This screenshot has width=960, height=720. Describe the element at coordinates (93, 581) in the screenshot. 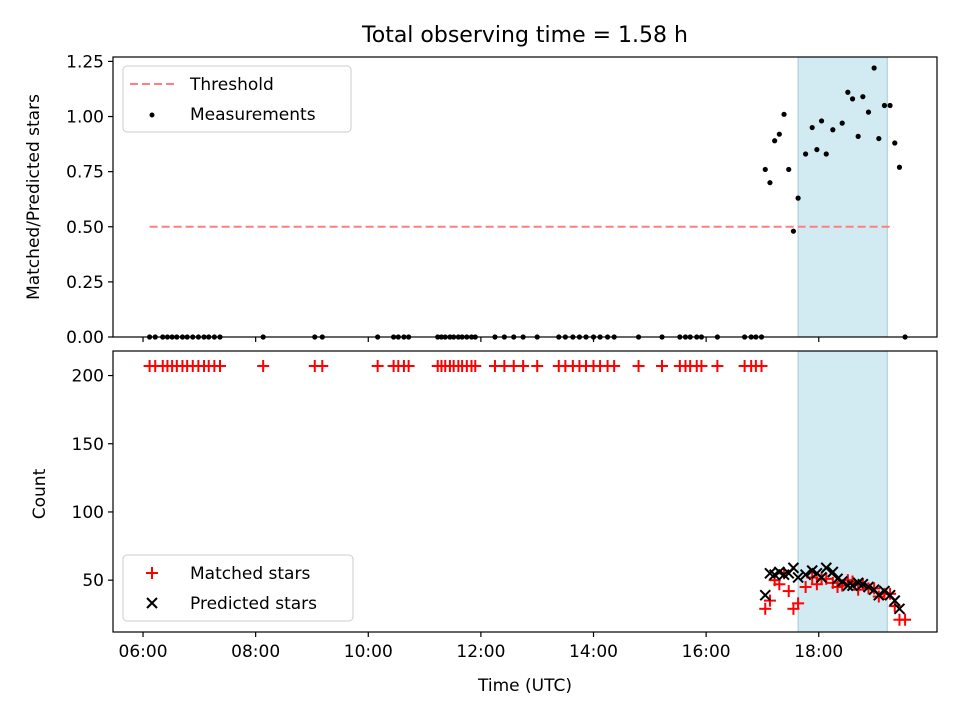

I see `y-tick-label: 50` at that location.